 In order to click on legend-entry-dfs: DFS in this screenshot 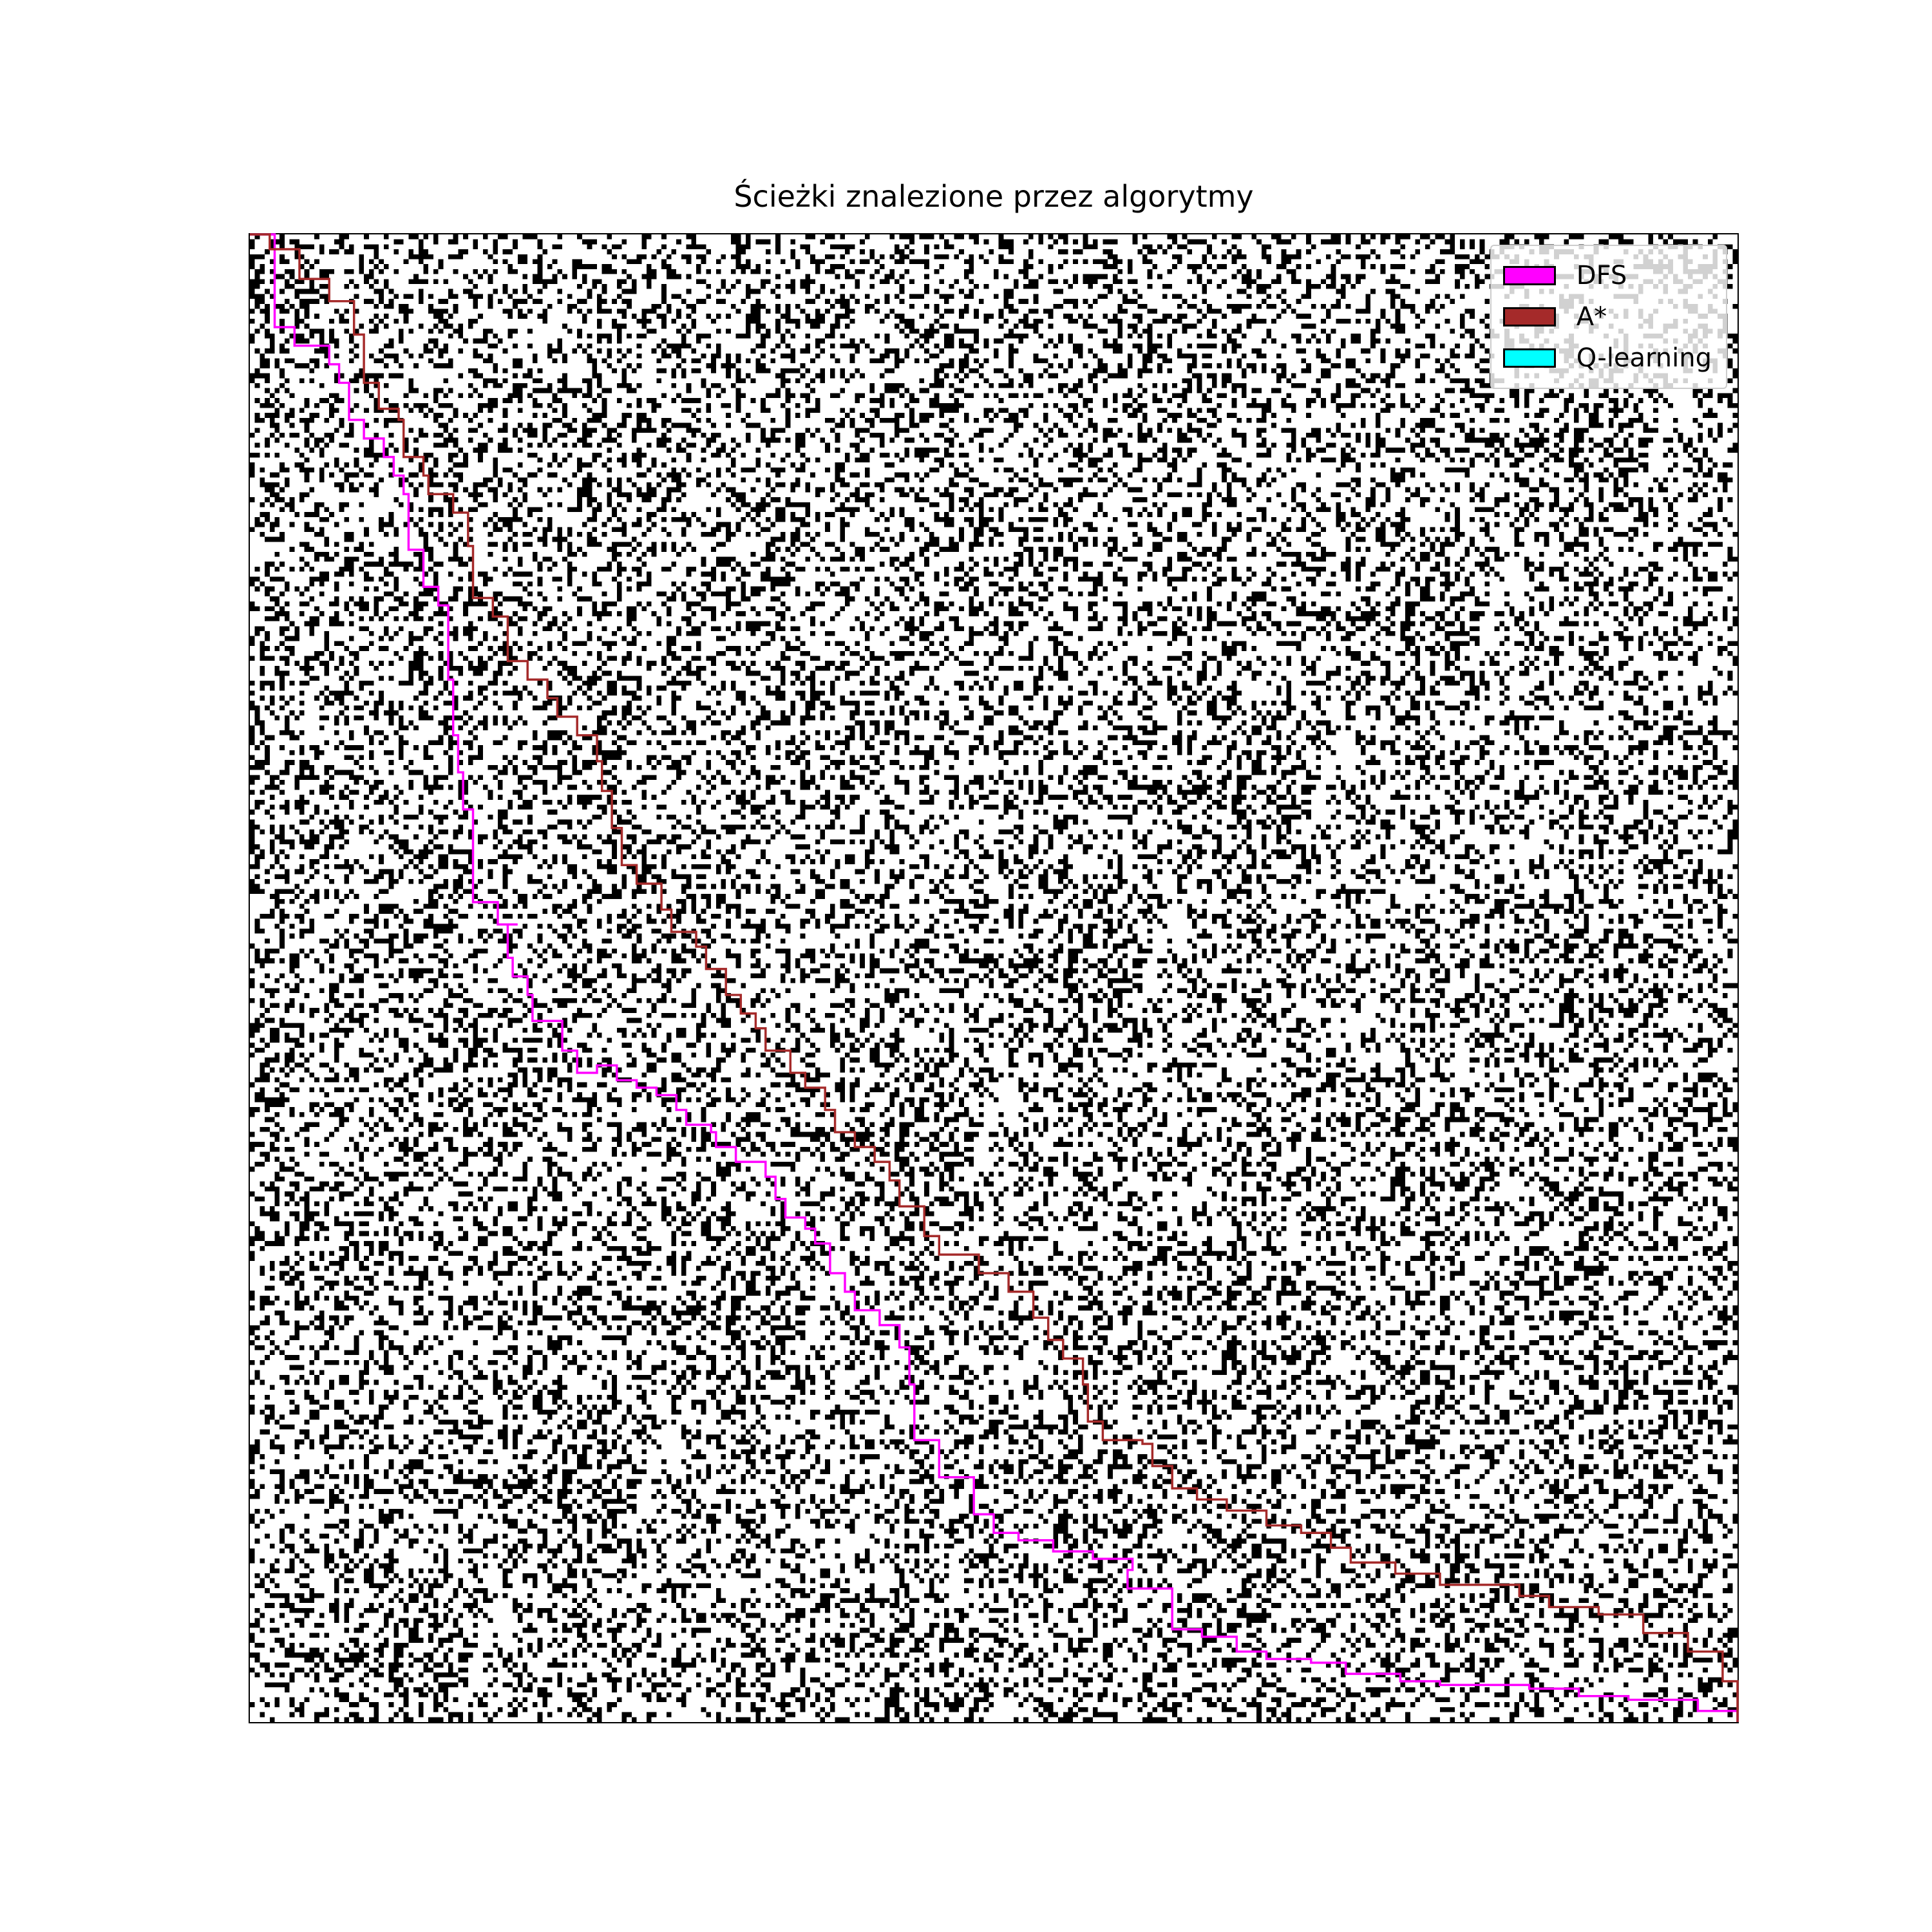, I will do `click(1607, 275)`.